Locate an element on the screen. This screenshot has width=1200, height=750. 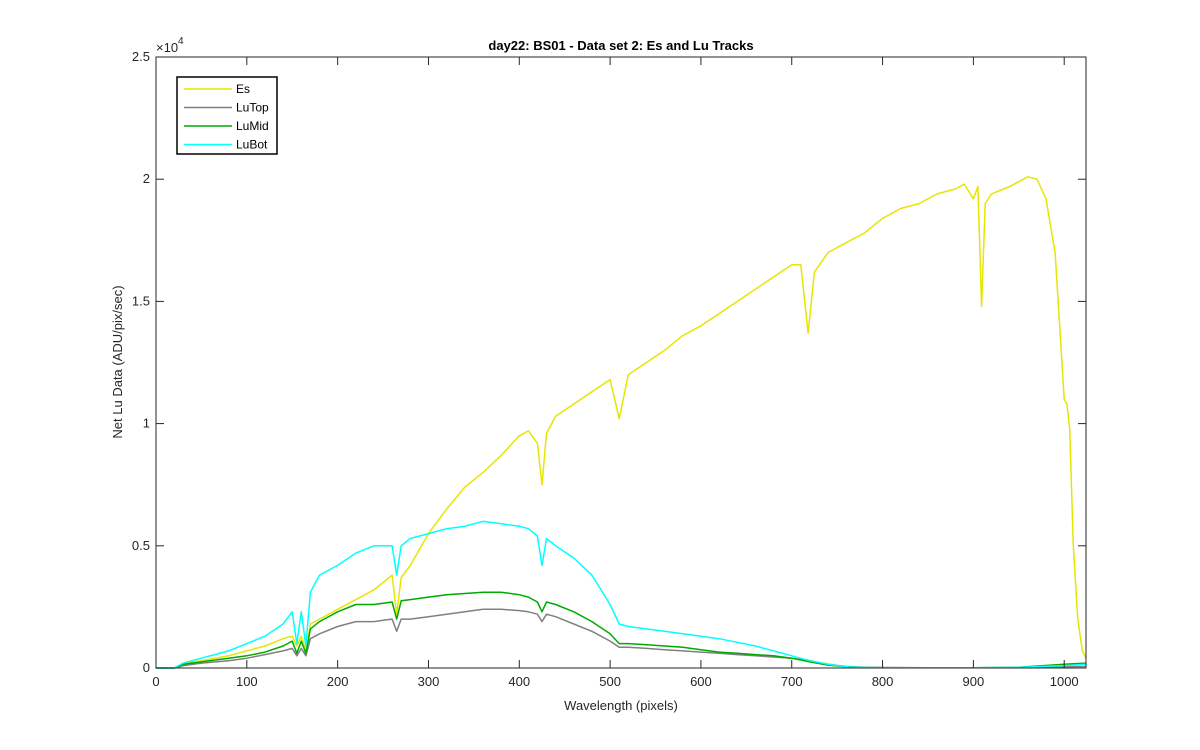
x-tick-label: 600 is located at coordinates (701, 681).